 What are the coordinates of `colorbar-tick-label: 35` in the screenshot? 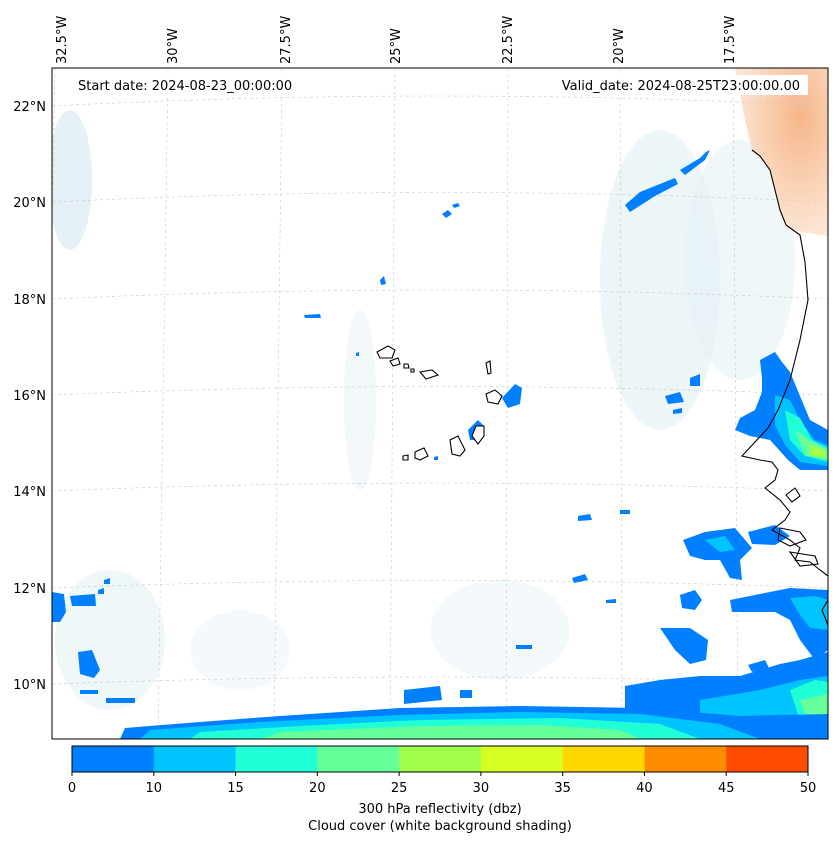 It's located at (562, 788).